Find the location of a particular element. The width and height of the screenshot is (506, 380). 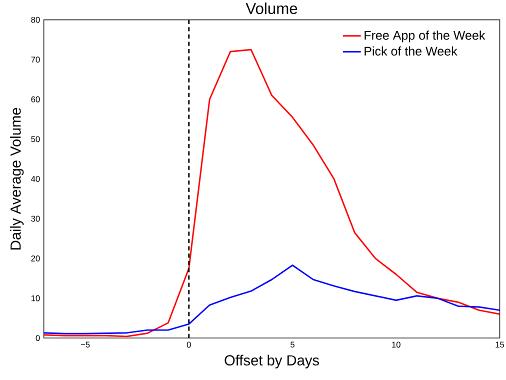

y-axis-title: Daily Average Volume is located at coordinates (17, 179).